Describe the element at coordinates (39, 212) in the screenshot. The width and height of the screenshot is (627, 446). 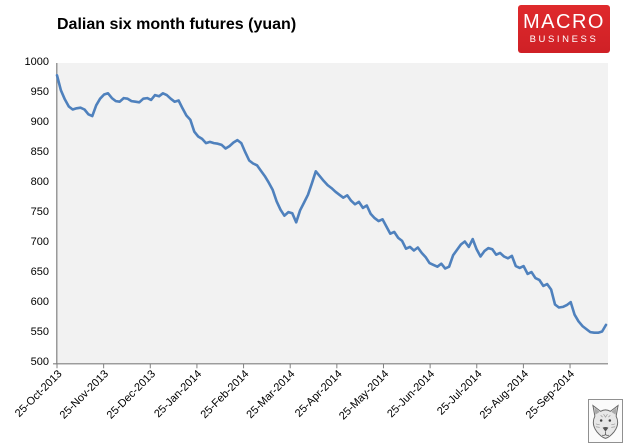
I see `y-tick-label: 750` at that location.